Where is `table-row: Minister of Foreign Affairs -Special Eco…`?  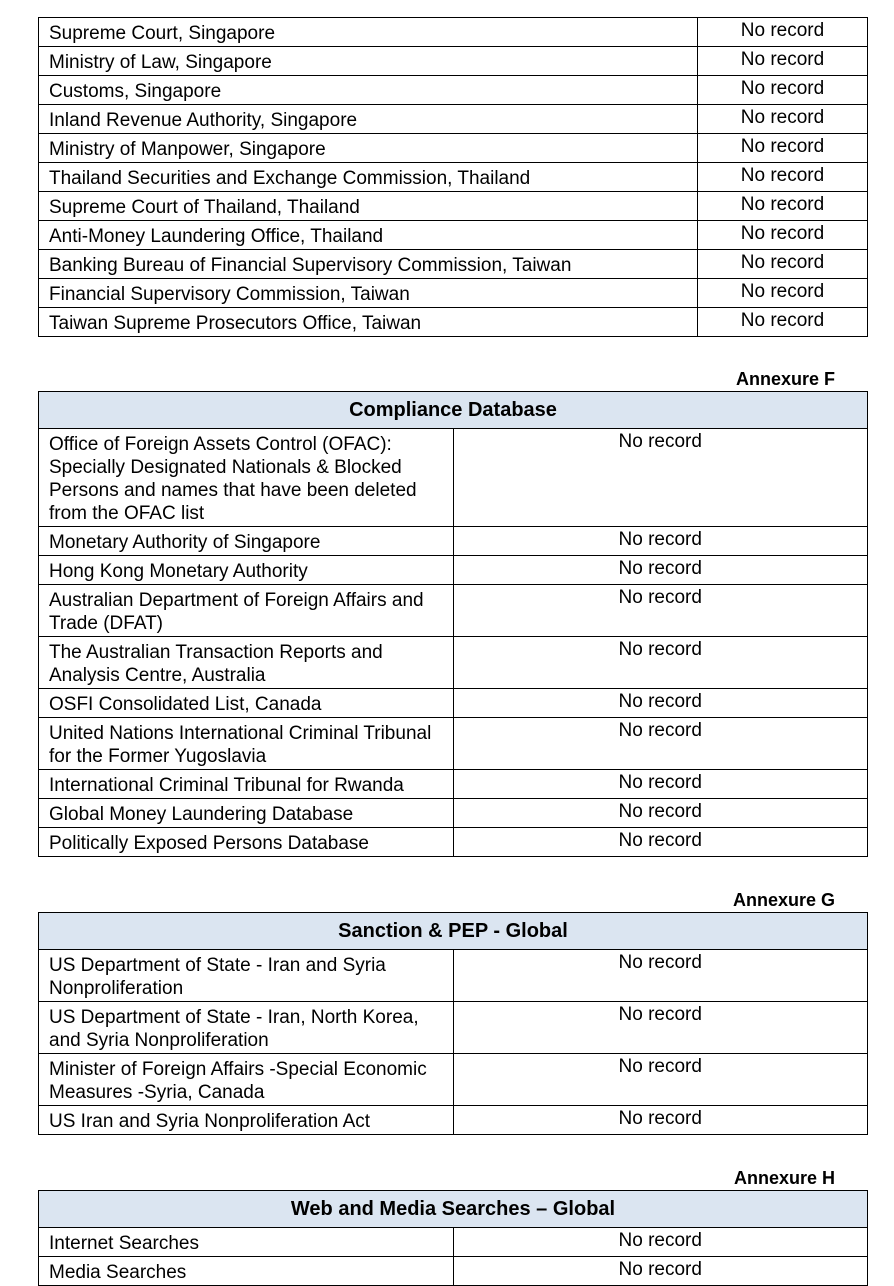 table-row: Minister of Foreign Affairs -Special Eco… is located at coordinates (453, 1079).